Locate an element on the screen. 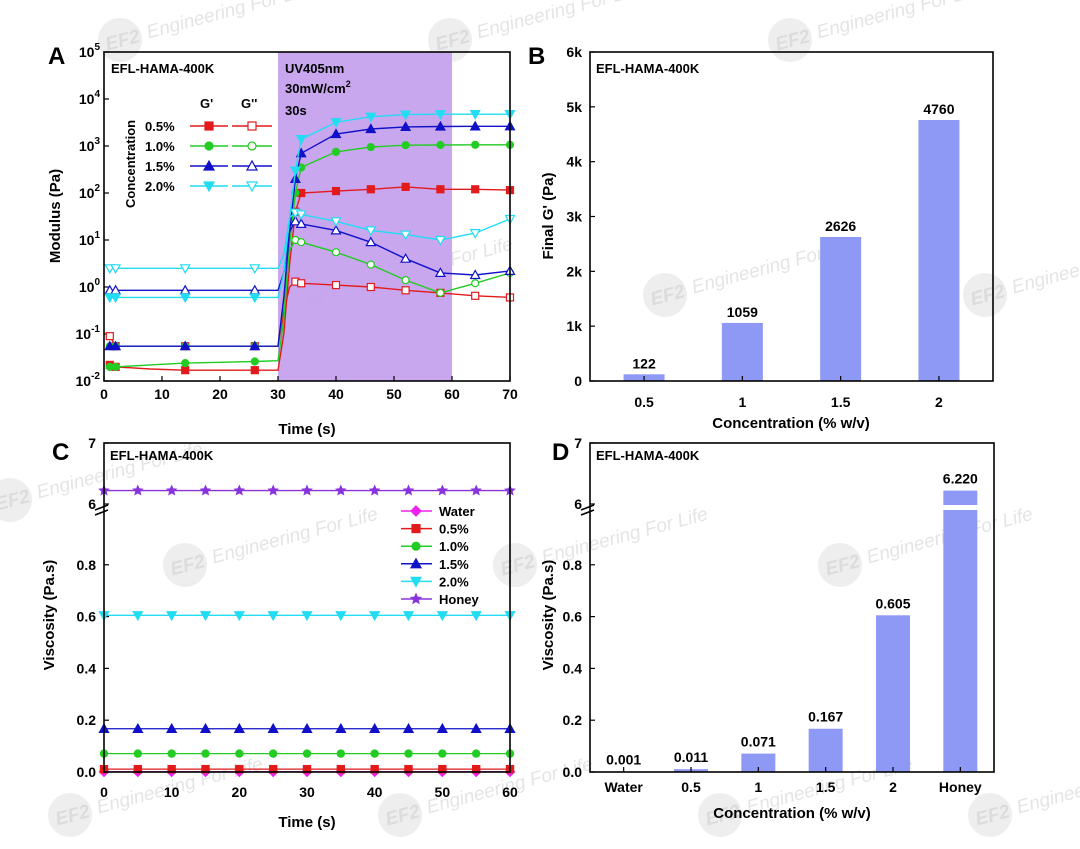 The width and height of the screenshot is (1080, 849). y-tick-label: 10⁻² is located at coordinates (88, 380).